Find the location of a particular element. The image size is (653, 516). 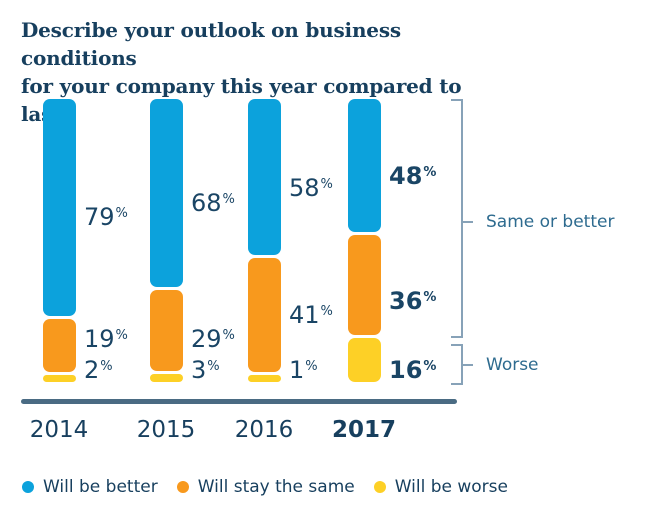

value-label-will-stay-the-same-2015: 29% is located at coordinates (213, 339).